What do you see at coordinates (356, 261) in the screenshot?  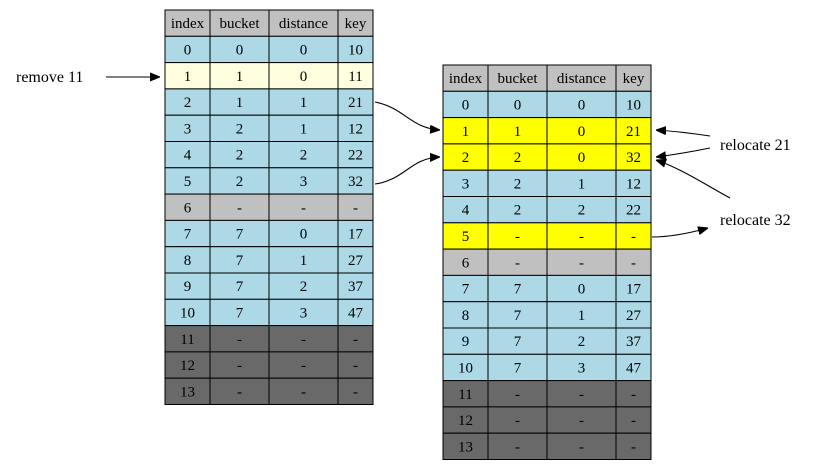 I see `cell-key: 27` at bounding box center [356, 261].